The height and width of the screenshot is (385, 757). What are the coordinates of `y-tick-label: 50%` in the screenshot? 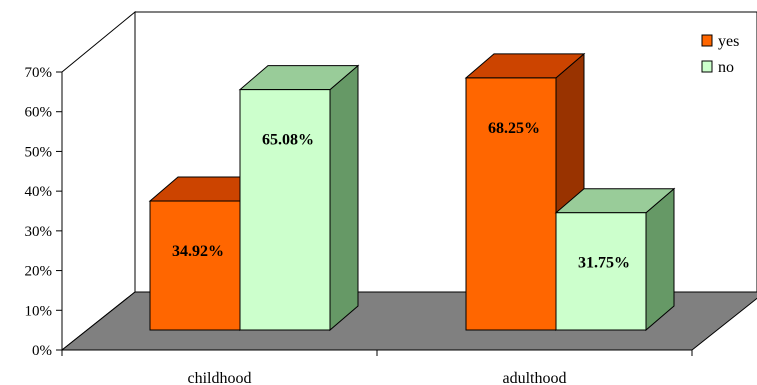 It's located at (39, 152).